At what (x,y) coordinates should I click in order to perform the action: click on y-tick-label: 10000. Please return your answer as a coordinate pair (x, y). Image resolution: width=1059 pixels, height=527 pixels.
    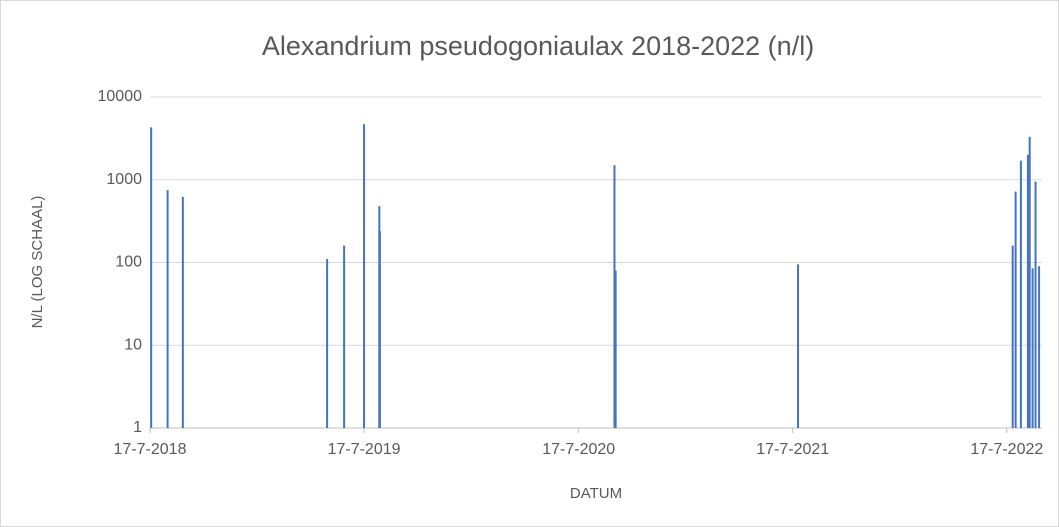
    Looking at the image, I should click on (120, 96).